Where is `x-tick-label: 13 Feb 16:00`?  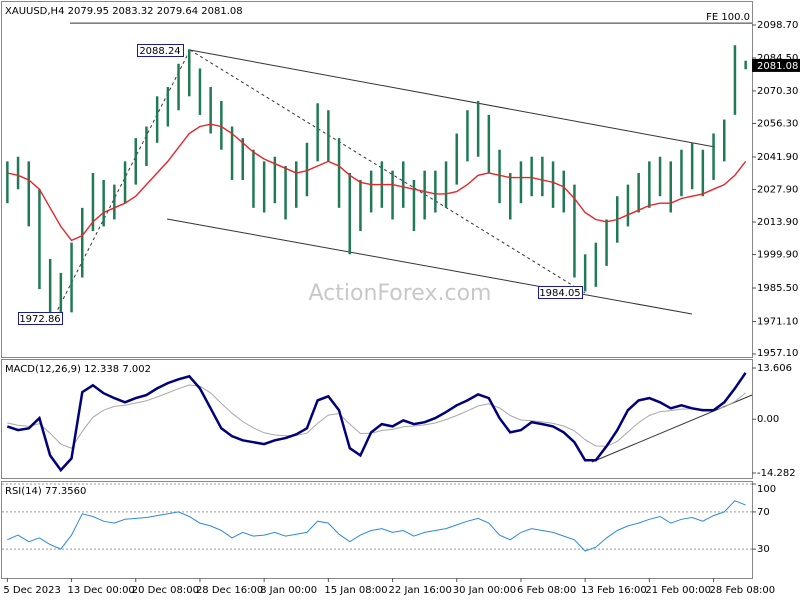
x-tick-label: 13 Feb 16:00 is located at coordinates (614, 590).